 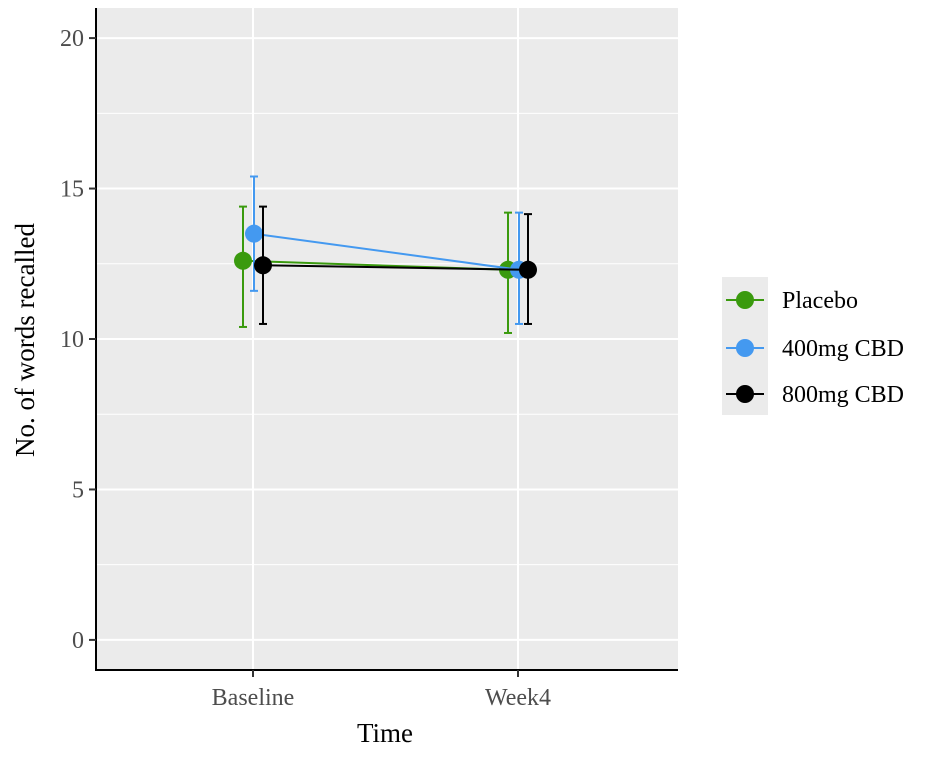 What do you see at coordinates (385, 733) in the screenshot?
I see `x-axis-title: Time` at bounding box center [385, 733].